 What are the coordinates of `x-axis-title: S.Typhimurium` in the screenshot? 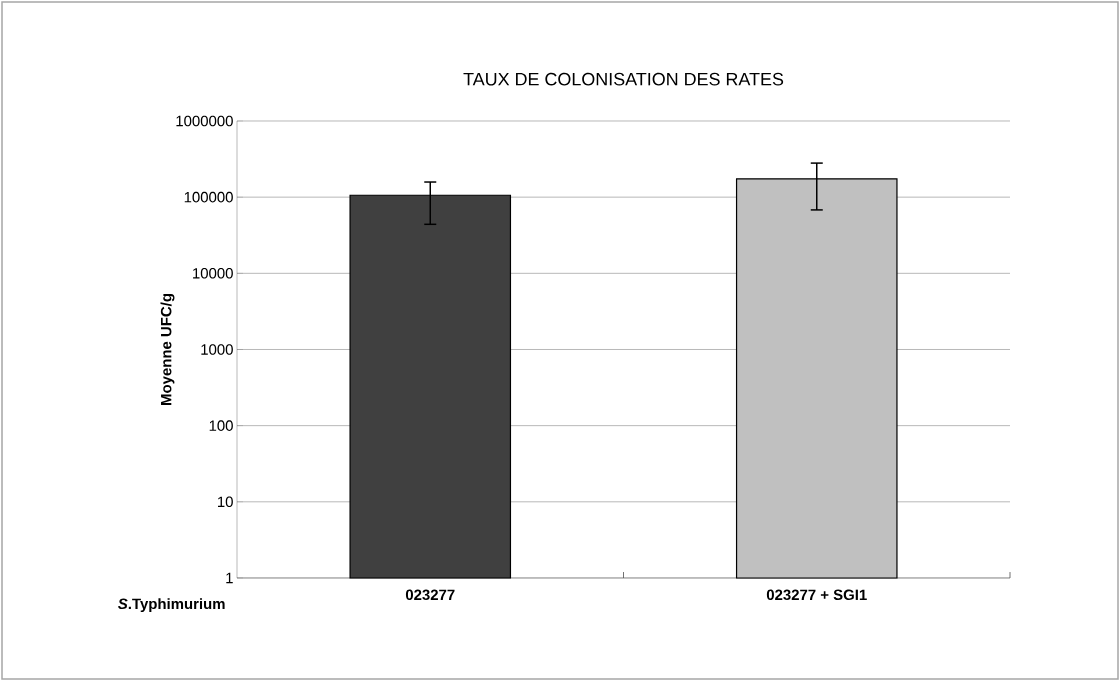 It's located at (171, 605).